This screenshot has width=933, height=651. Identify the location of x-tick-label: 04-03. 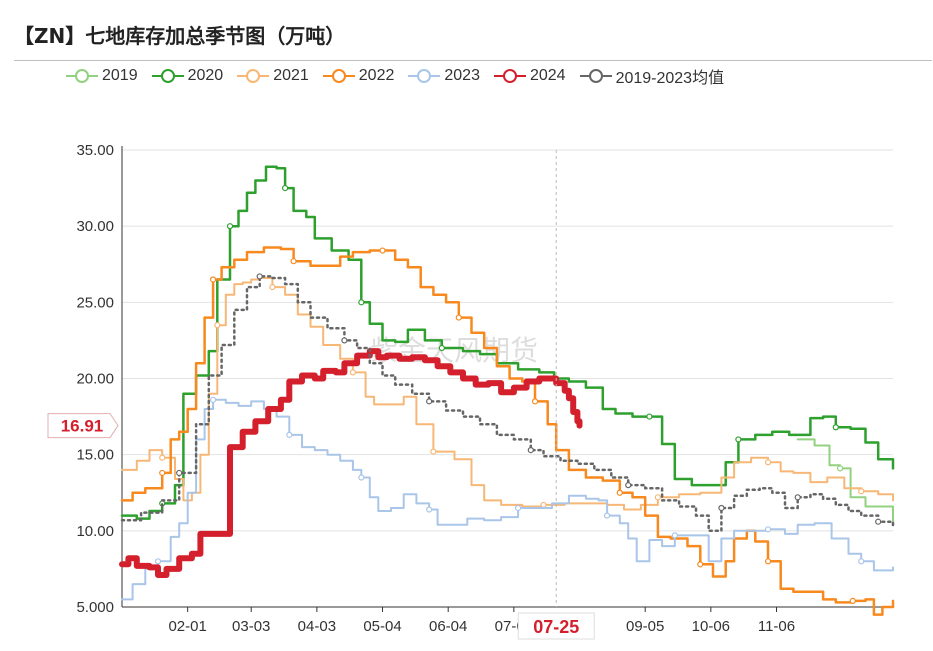
(317, 626).